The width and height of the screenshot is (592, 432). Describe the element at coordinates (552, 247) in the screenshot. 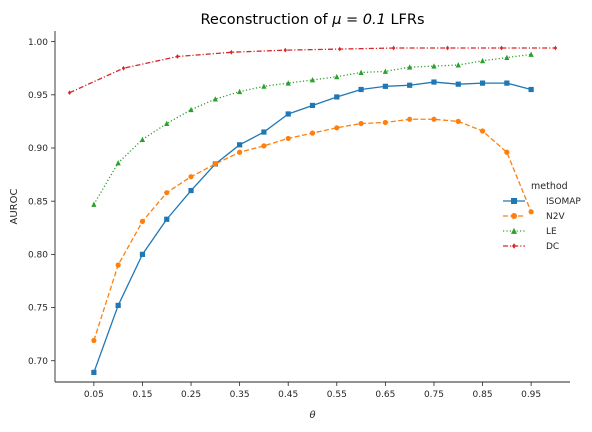

I see `legend-label-dc: DC` at that location.